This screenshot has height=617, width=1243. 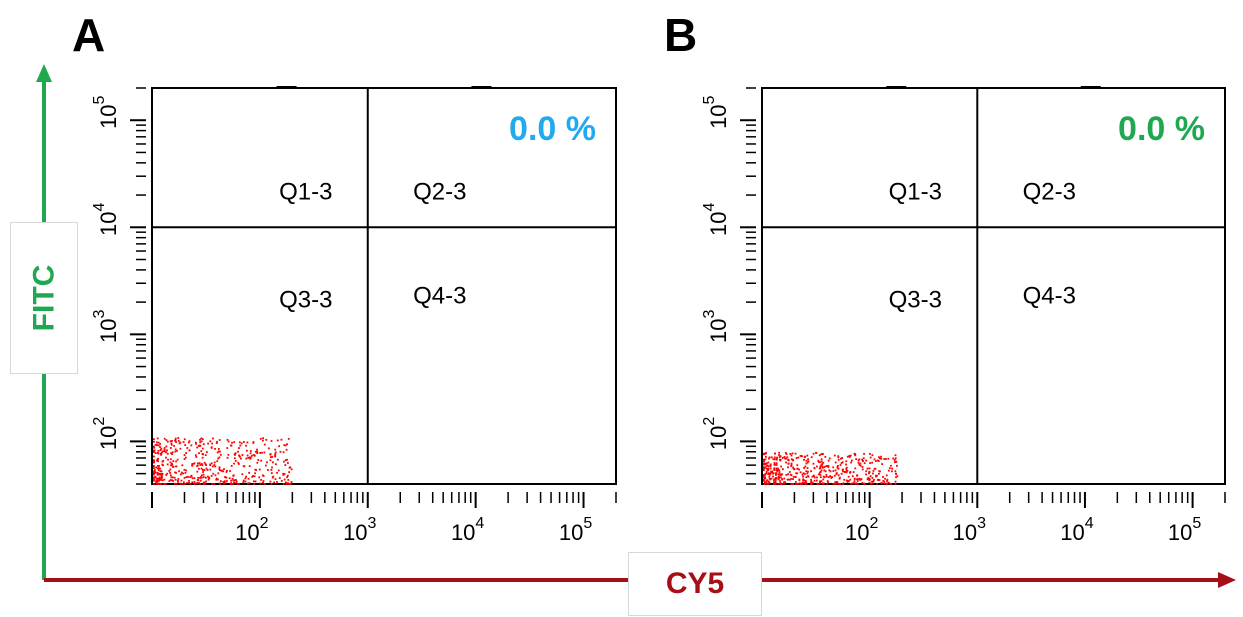 What do you see at coordinates (439, 295) in the screenshot?
I see `quadrant-label-q4: Q4-3` at bounding box center [439, 295].